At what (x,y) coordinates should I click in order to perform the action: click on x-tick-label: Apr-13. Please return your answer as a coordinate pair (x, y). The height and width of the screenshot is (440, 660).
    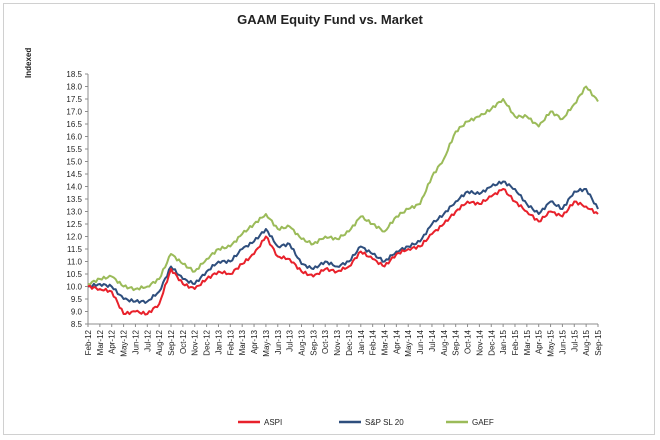
    Looking at the image, I should click on (254, 341).